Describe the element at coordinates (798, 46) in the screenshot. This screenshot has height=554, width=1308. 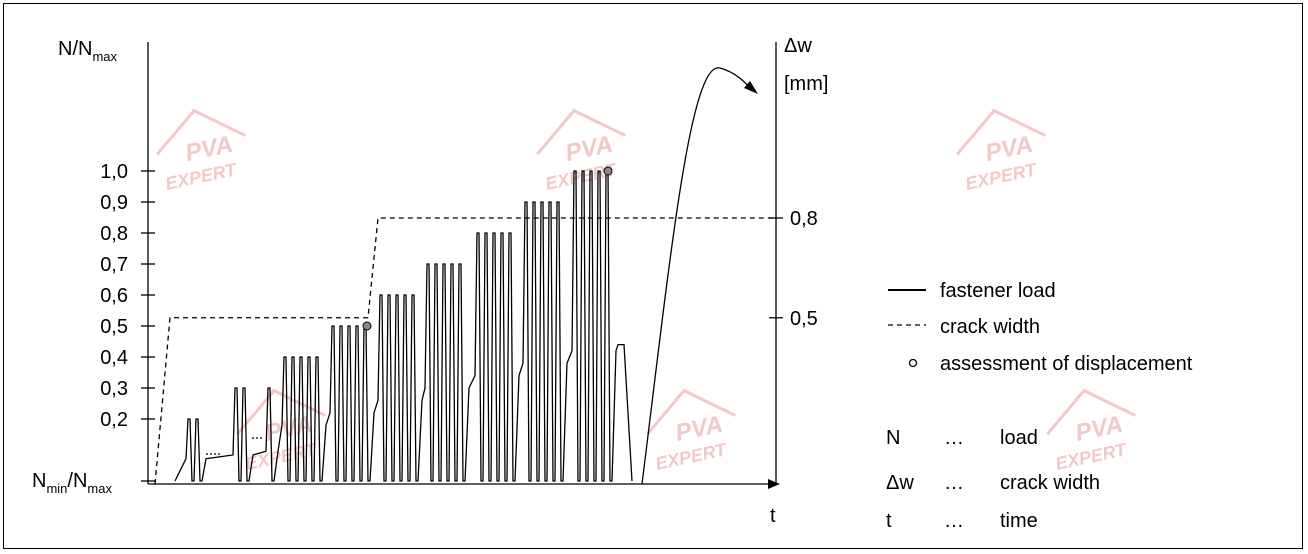
I see `y-right-label: Δw` at that location.